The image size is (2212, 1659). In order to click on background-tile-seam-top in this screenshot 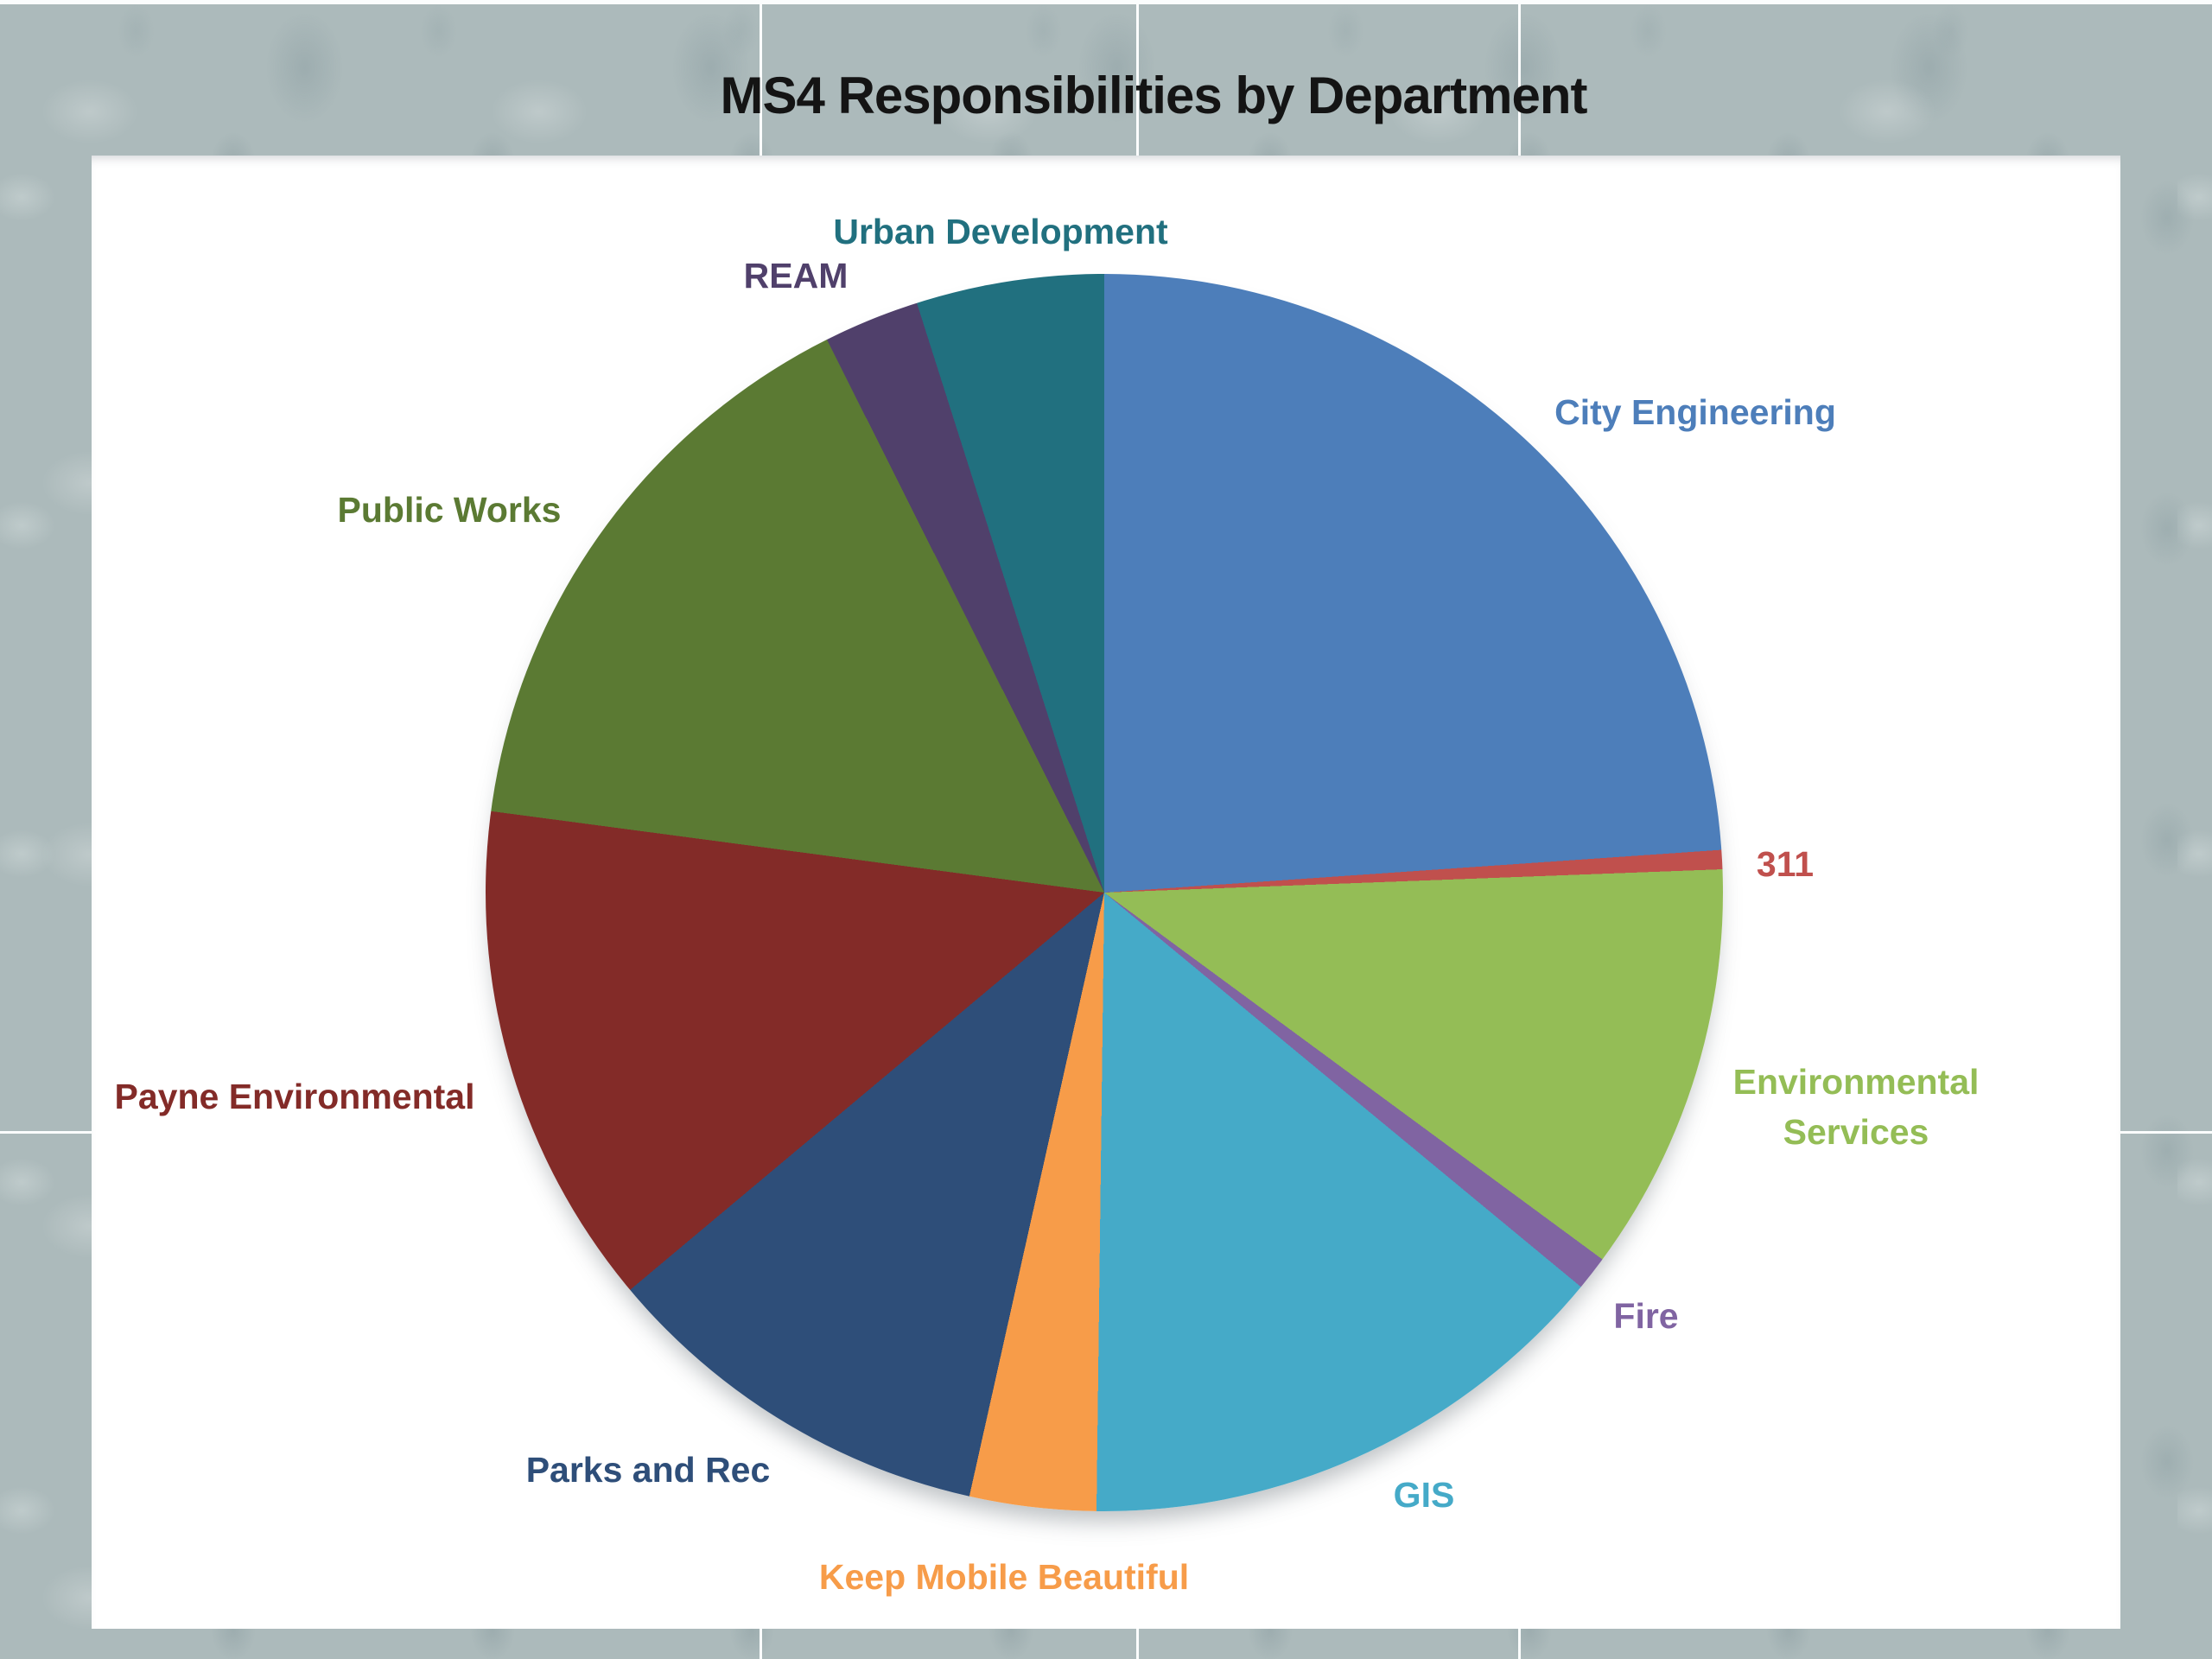, I will do `click(1106, 2)`.